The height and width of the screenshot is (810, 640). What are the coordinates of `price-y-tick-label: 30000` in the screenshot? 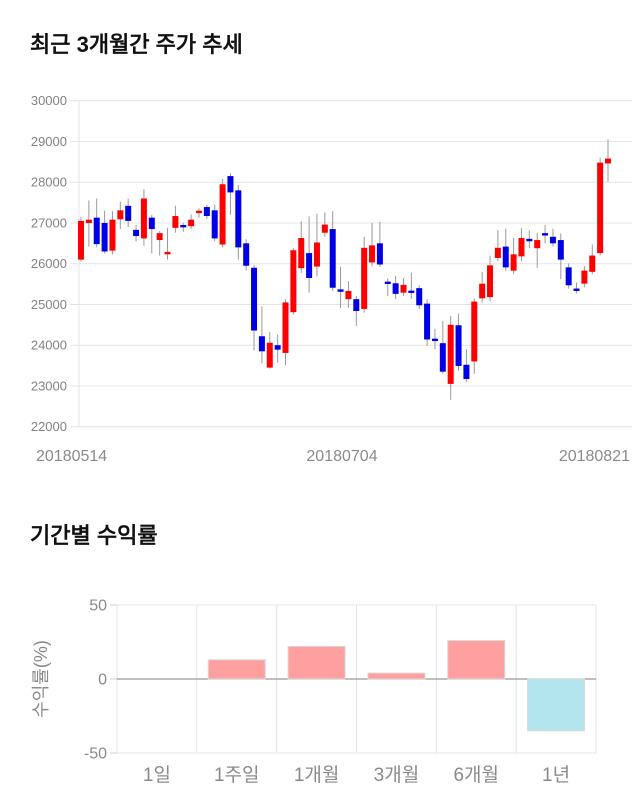 It's located at (49, 100).